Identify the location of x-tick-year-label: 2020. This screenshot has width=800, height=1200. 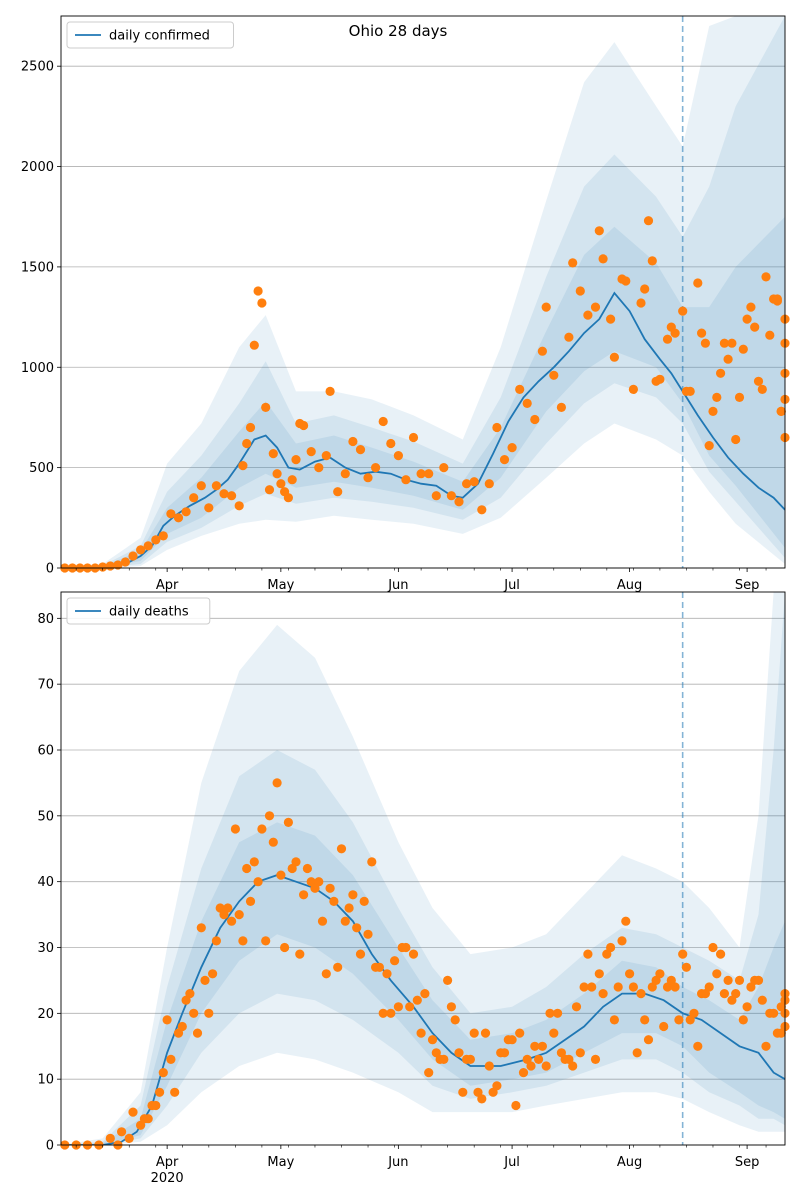
(167, 1178).